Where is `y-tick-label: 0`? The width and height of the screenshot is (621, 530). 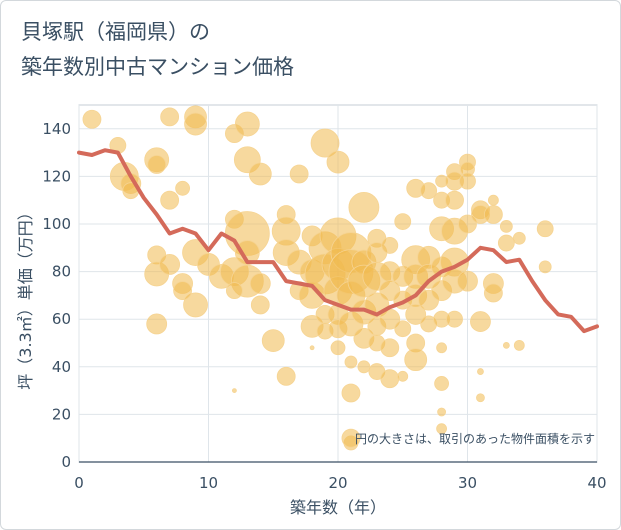 y-tick-label: 0 is located at coordinates (66, 462).